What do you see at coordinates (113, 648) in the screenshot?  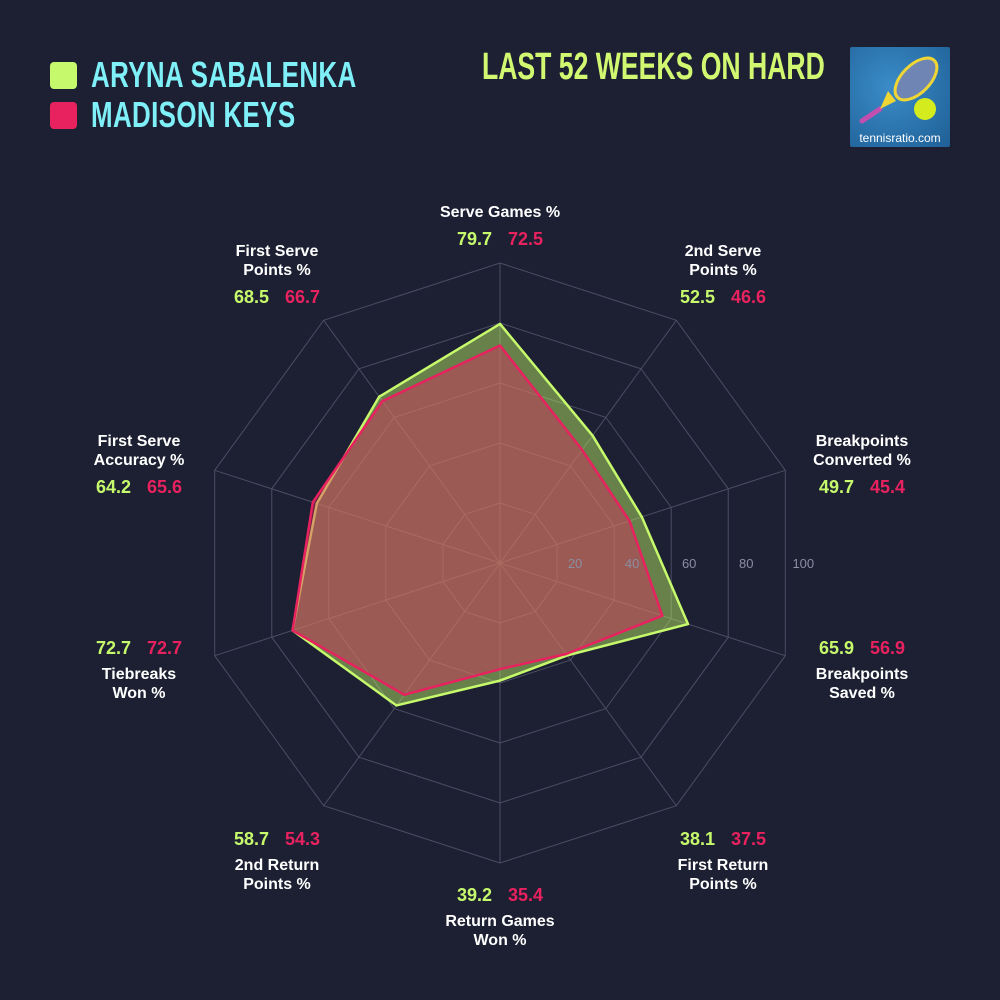 I see `value-sabalenka: 72.7` at bounding box center [113, 648].